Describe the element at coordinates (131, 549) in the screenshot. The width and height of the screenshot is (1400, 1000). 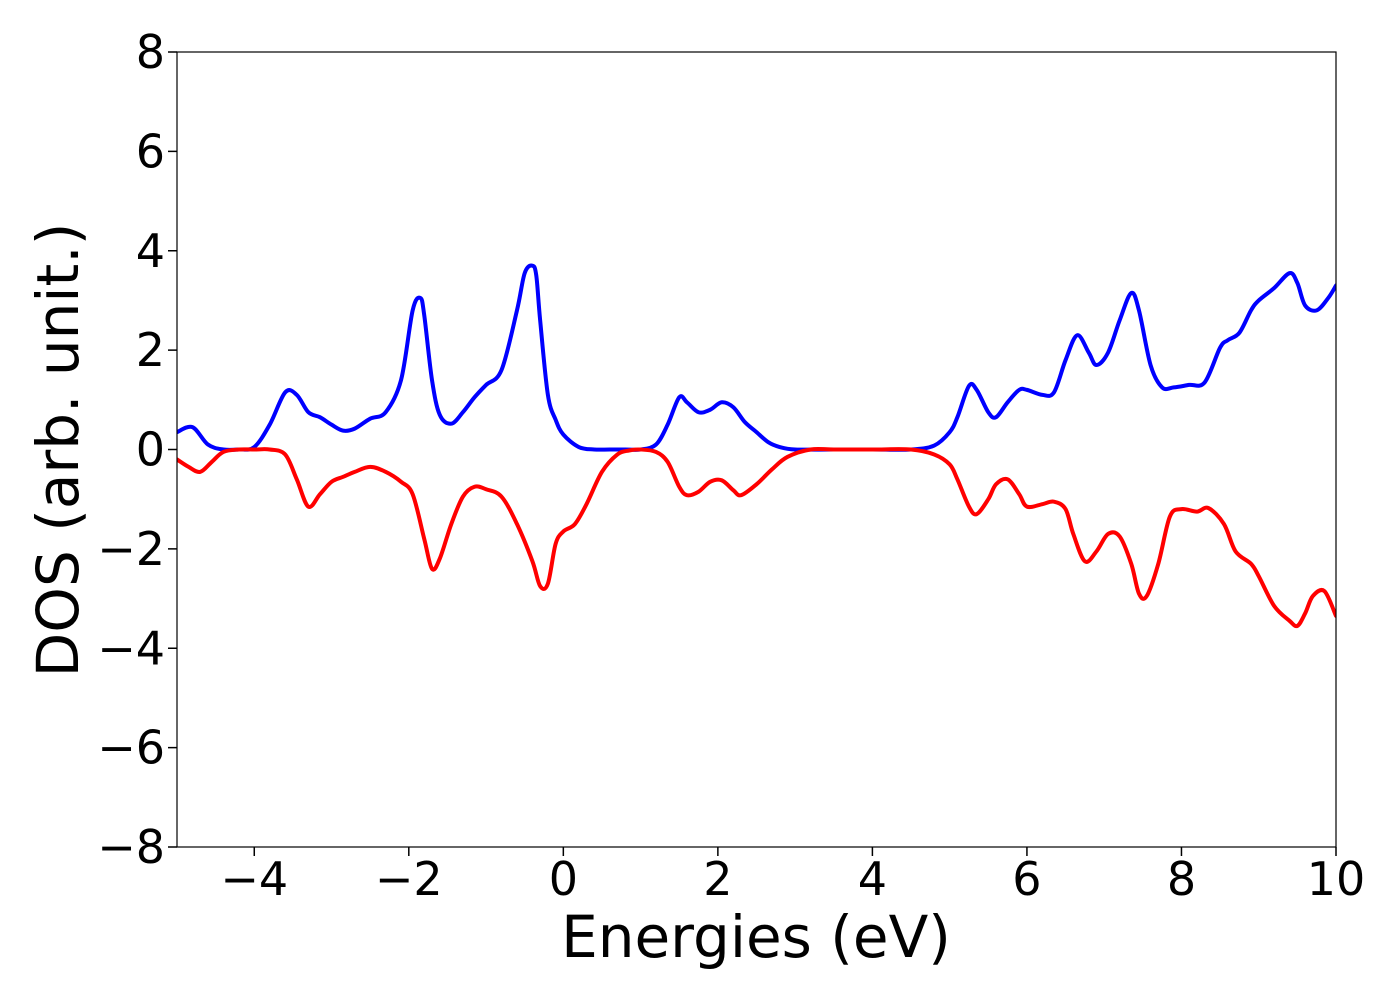
I see `y-tick-label: −2` at that location.